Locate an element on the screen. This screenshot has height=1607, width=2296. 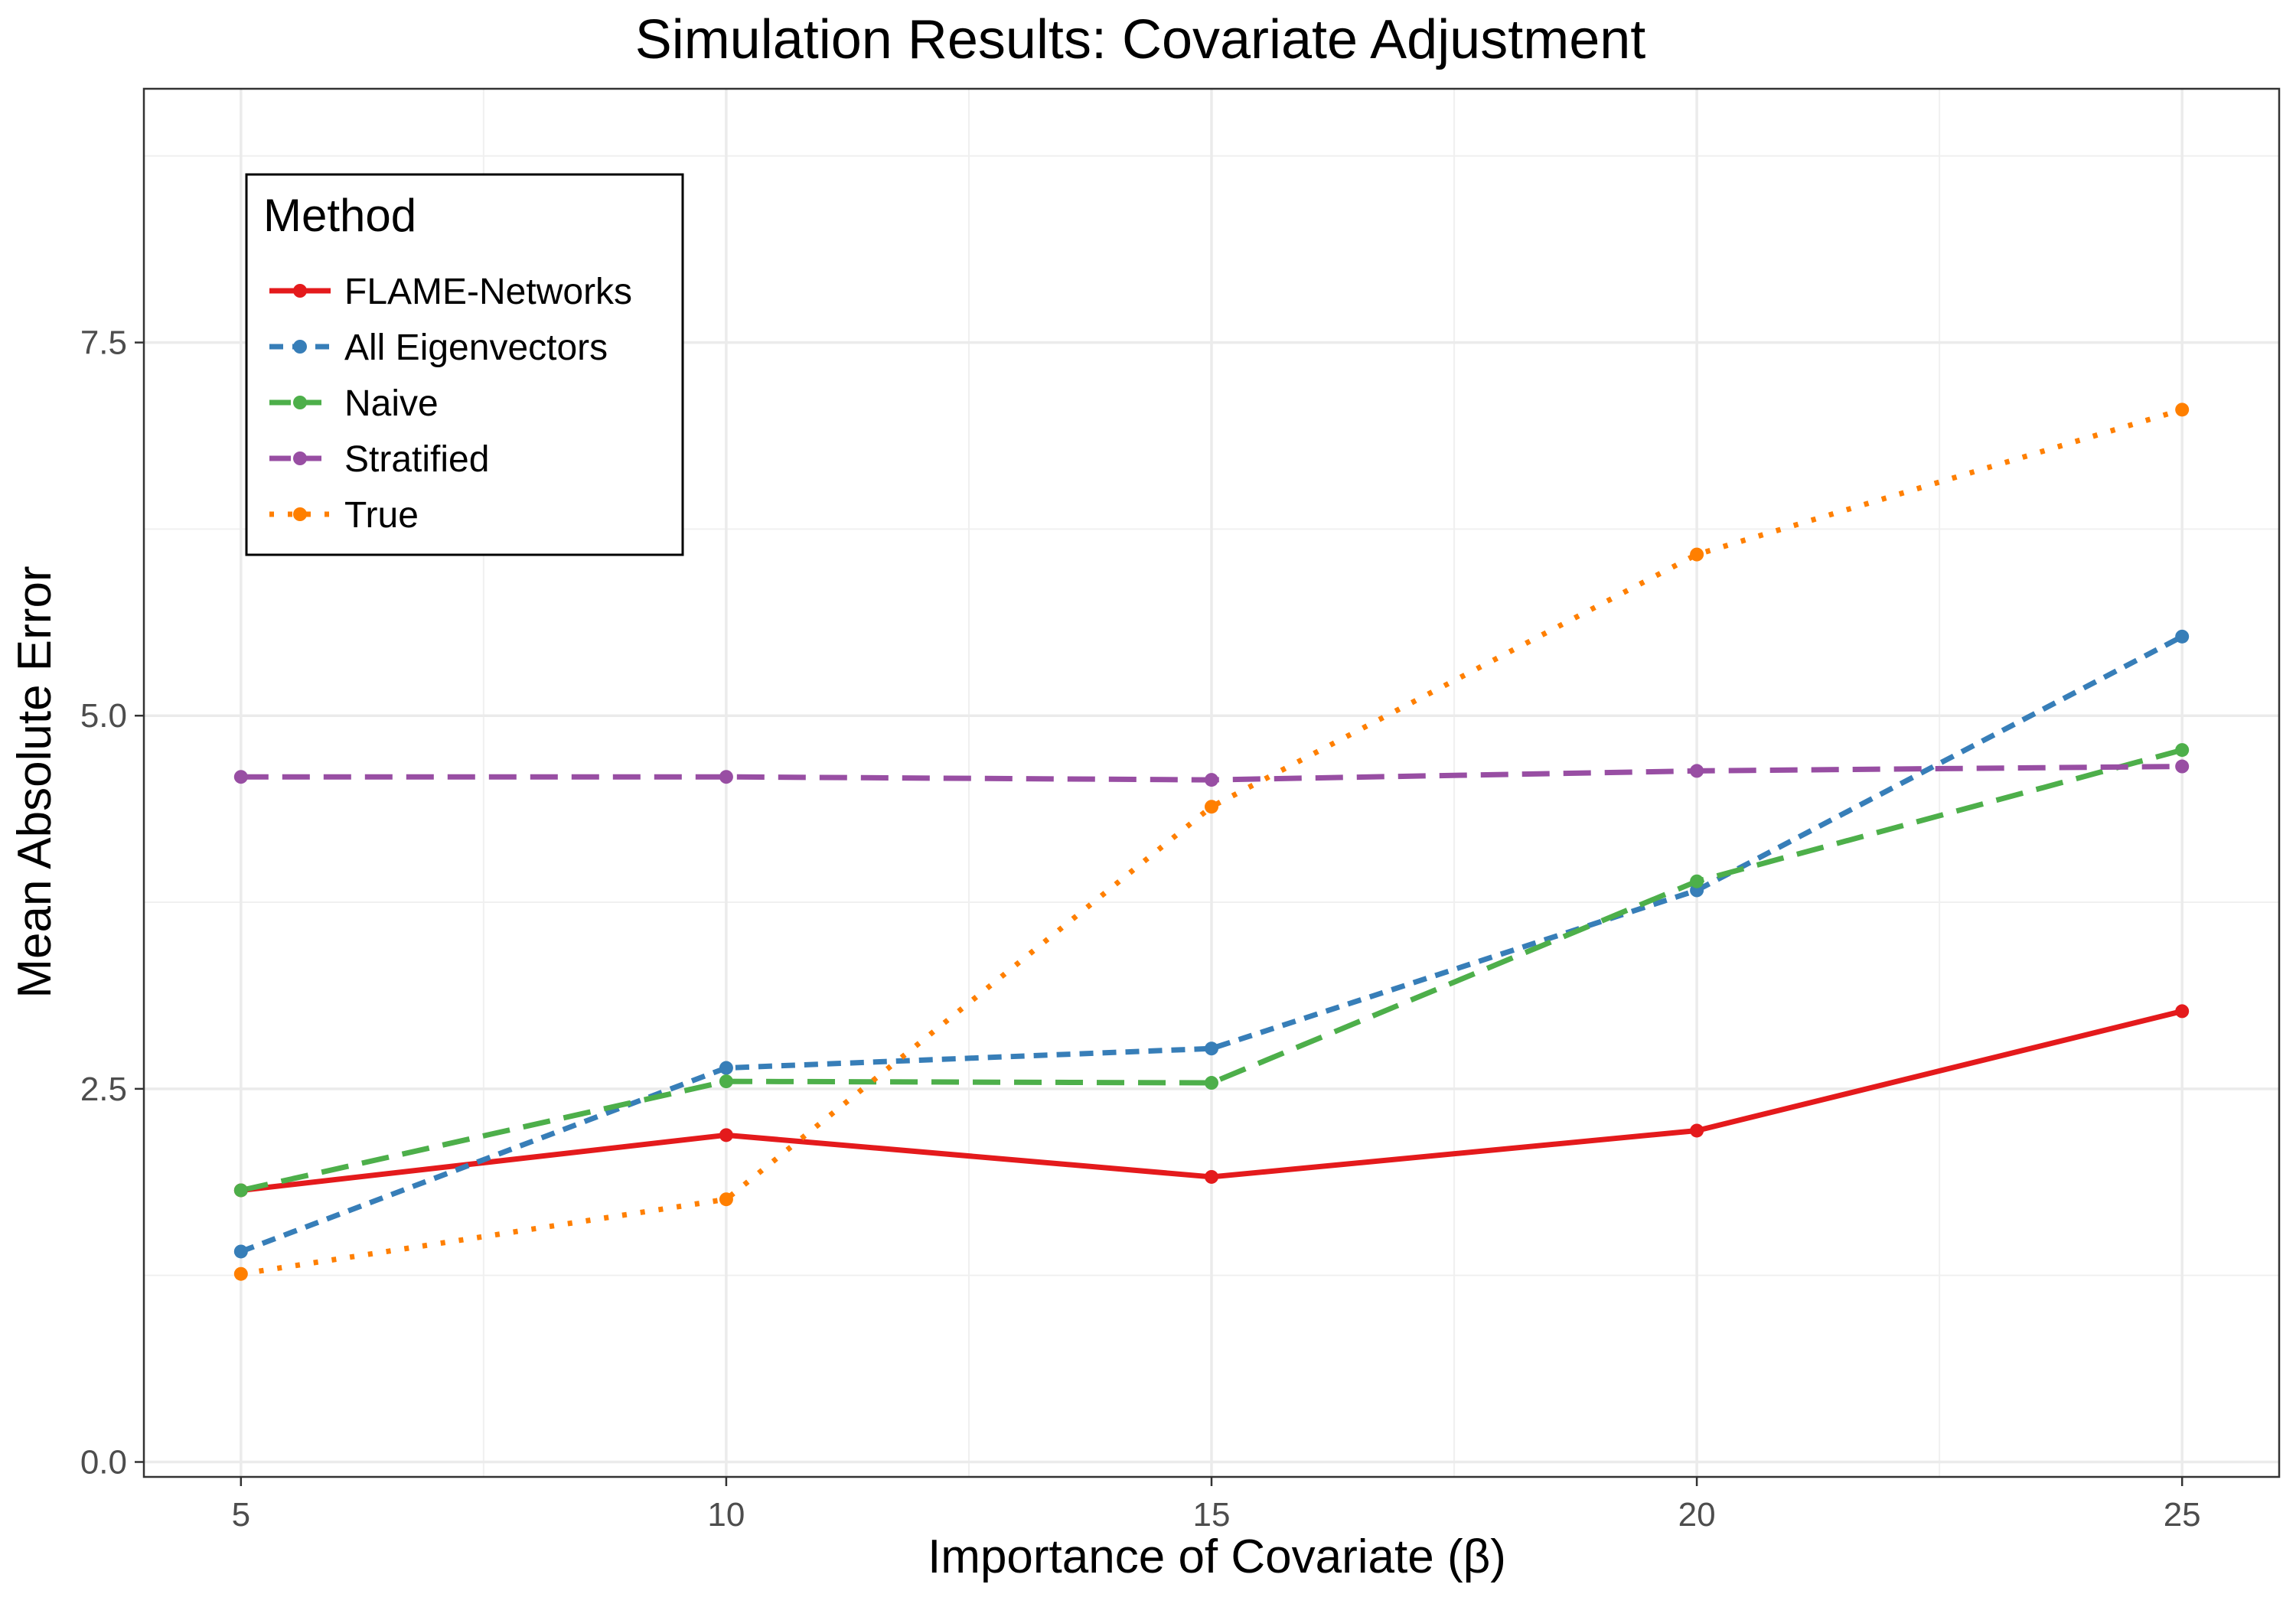
legend-box is located at coordinates (464, 365).